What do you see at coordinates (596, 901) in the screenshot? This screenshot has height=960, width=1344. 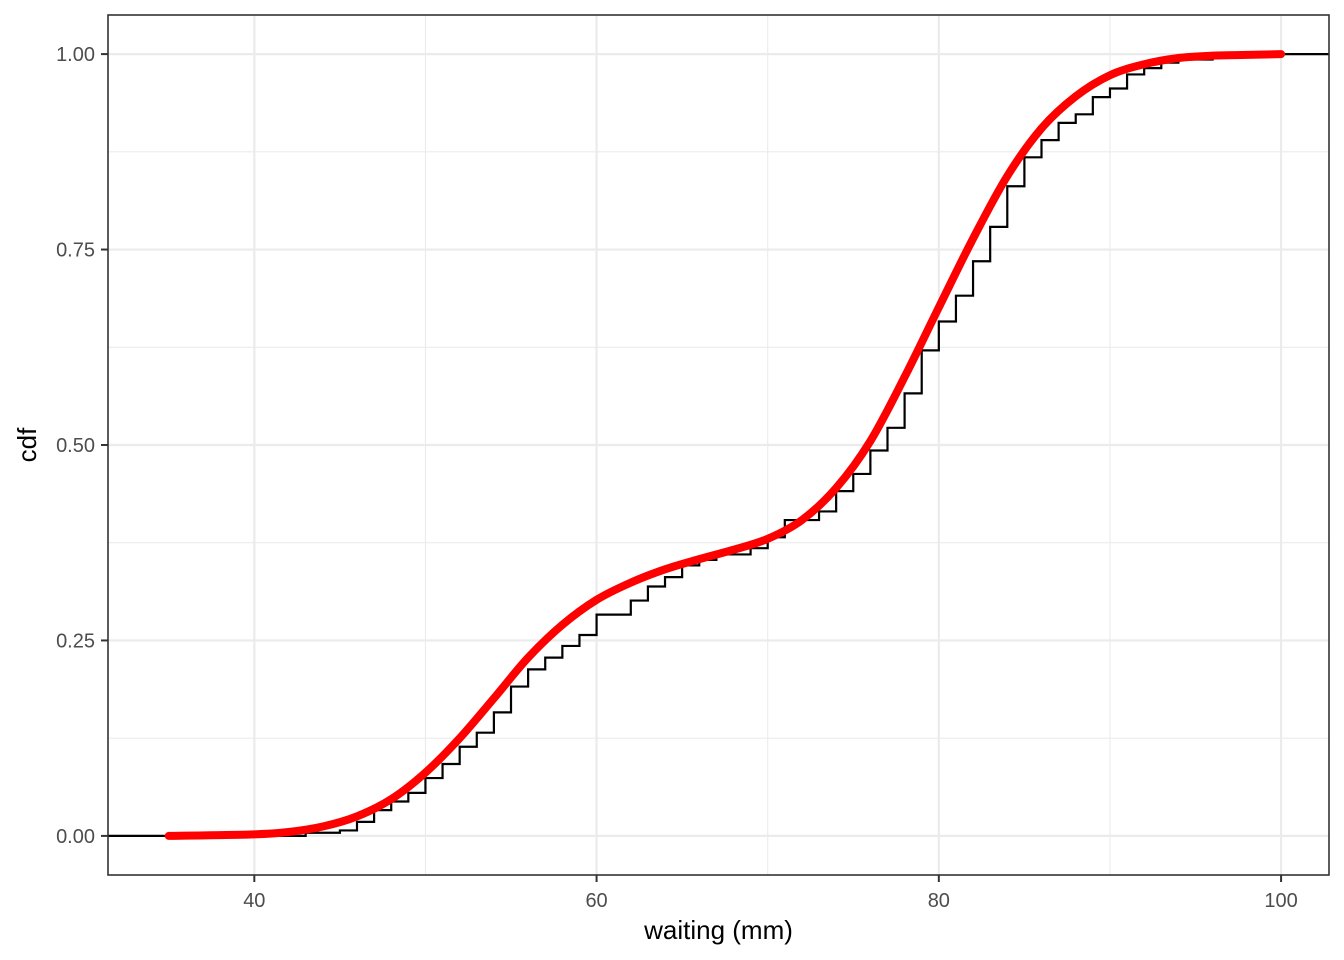 I see `x-tick-label: 60` at bounding box center [596, 901].